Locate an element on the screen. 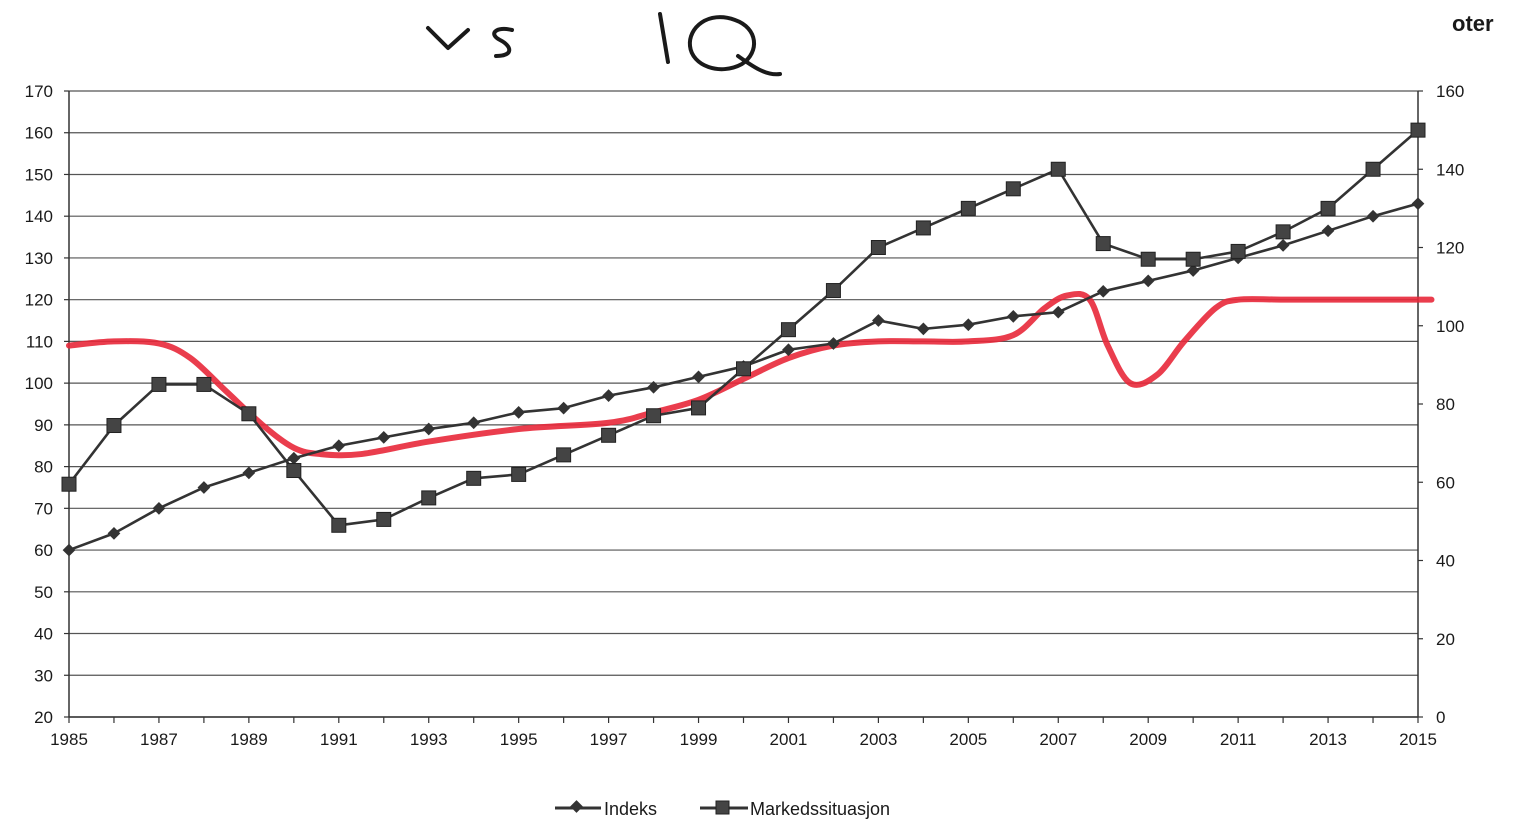  x-tick-label: 2011 is located at coordinates (1238, 739).